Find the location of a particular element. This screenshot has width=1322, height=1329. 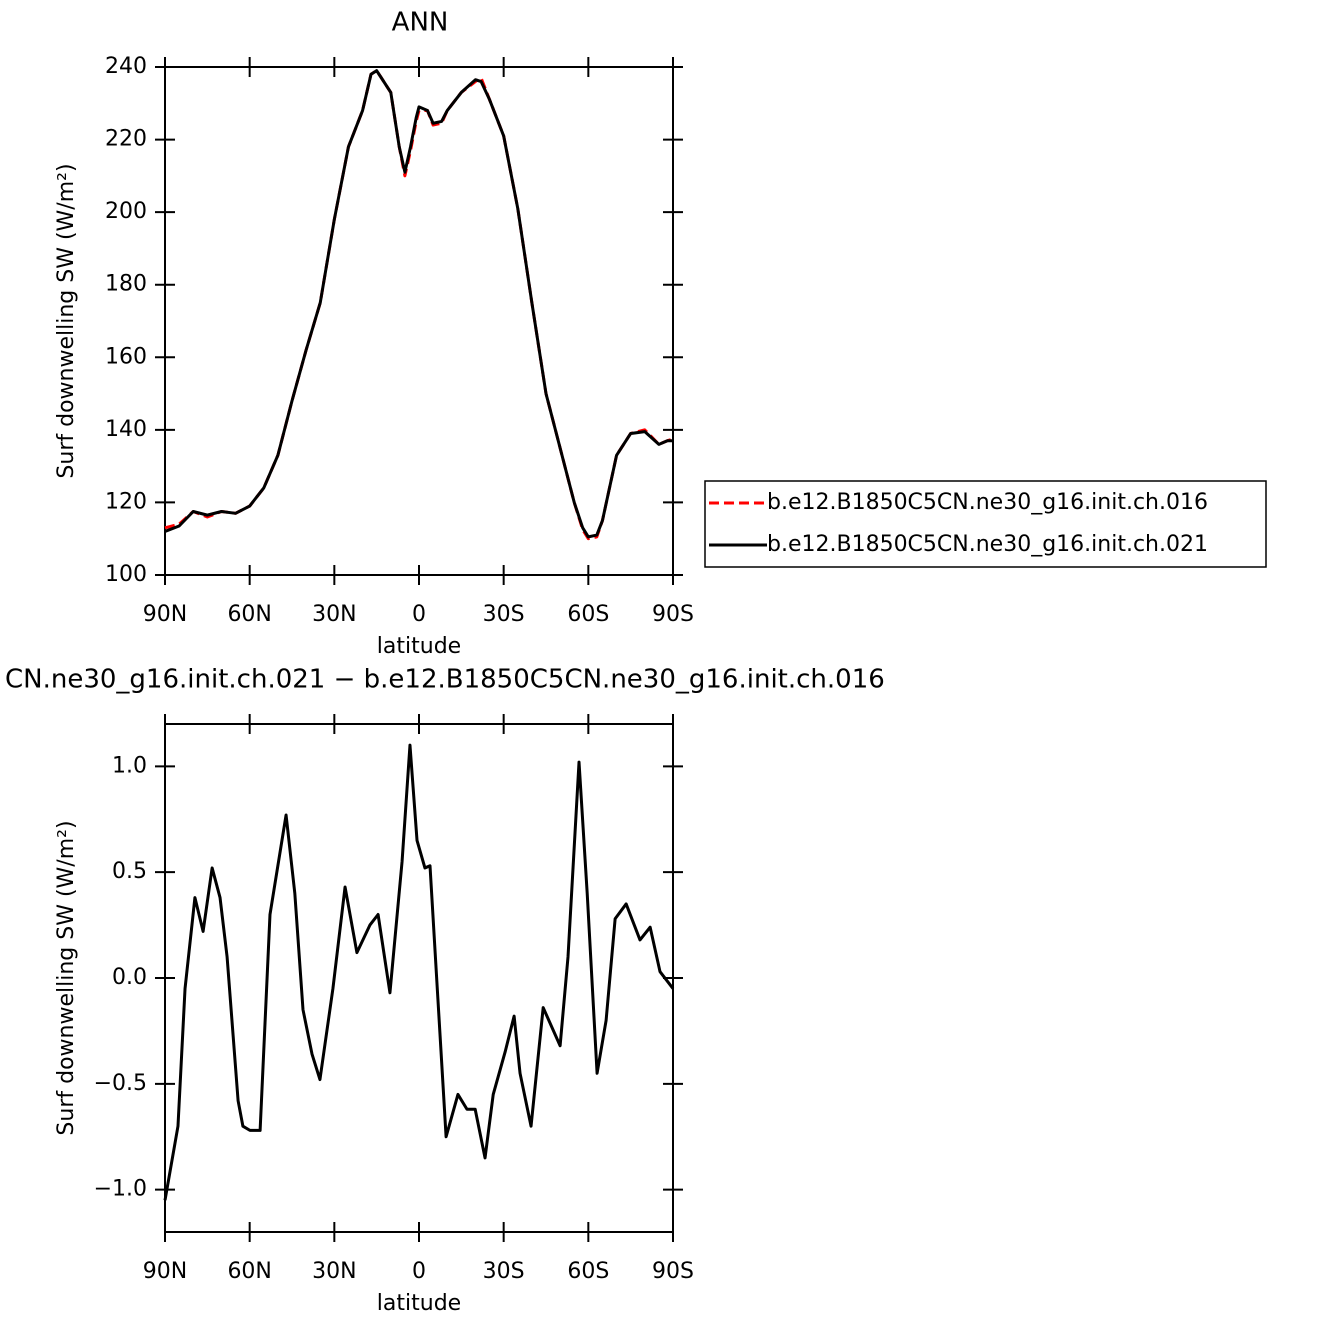

y-tick-label: 1.0 is located at coordinates (129, 765).